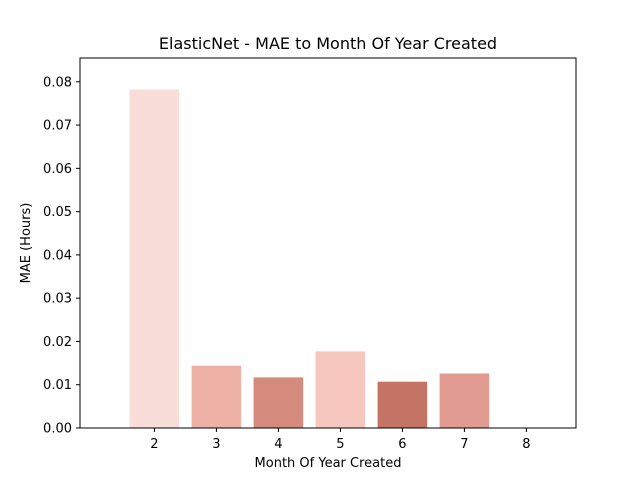  What do you see at coordinates (57, 126) in the screenshot?
I see `y-tick-label: 0.07` at bounding box center [57, 126].